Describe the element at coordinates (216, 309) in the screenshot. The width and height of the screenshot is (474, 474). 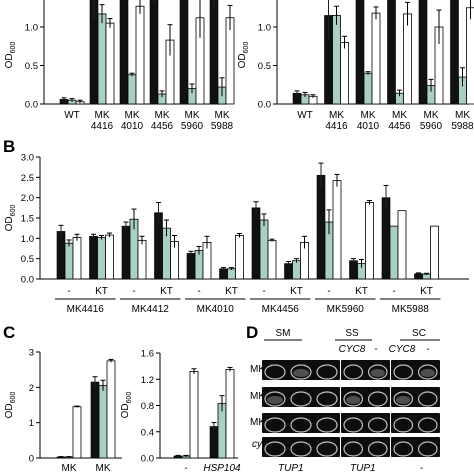
I see `group-label: MK4010` at that location.